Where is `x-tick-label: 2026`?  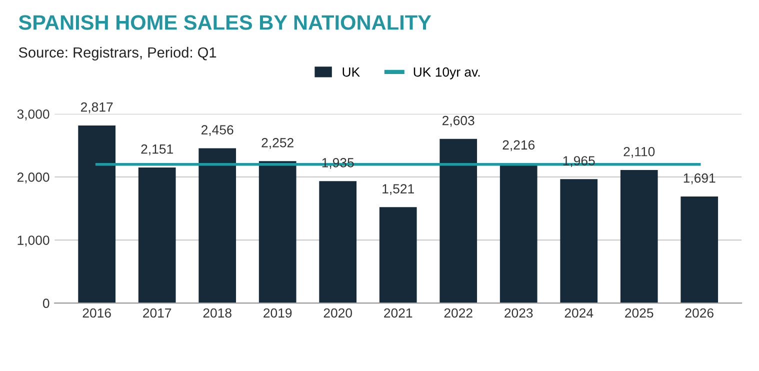 x-tick-label: 2026 is located at coordinates (699, 313).